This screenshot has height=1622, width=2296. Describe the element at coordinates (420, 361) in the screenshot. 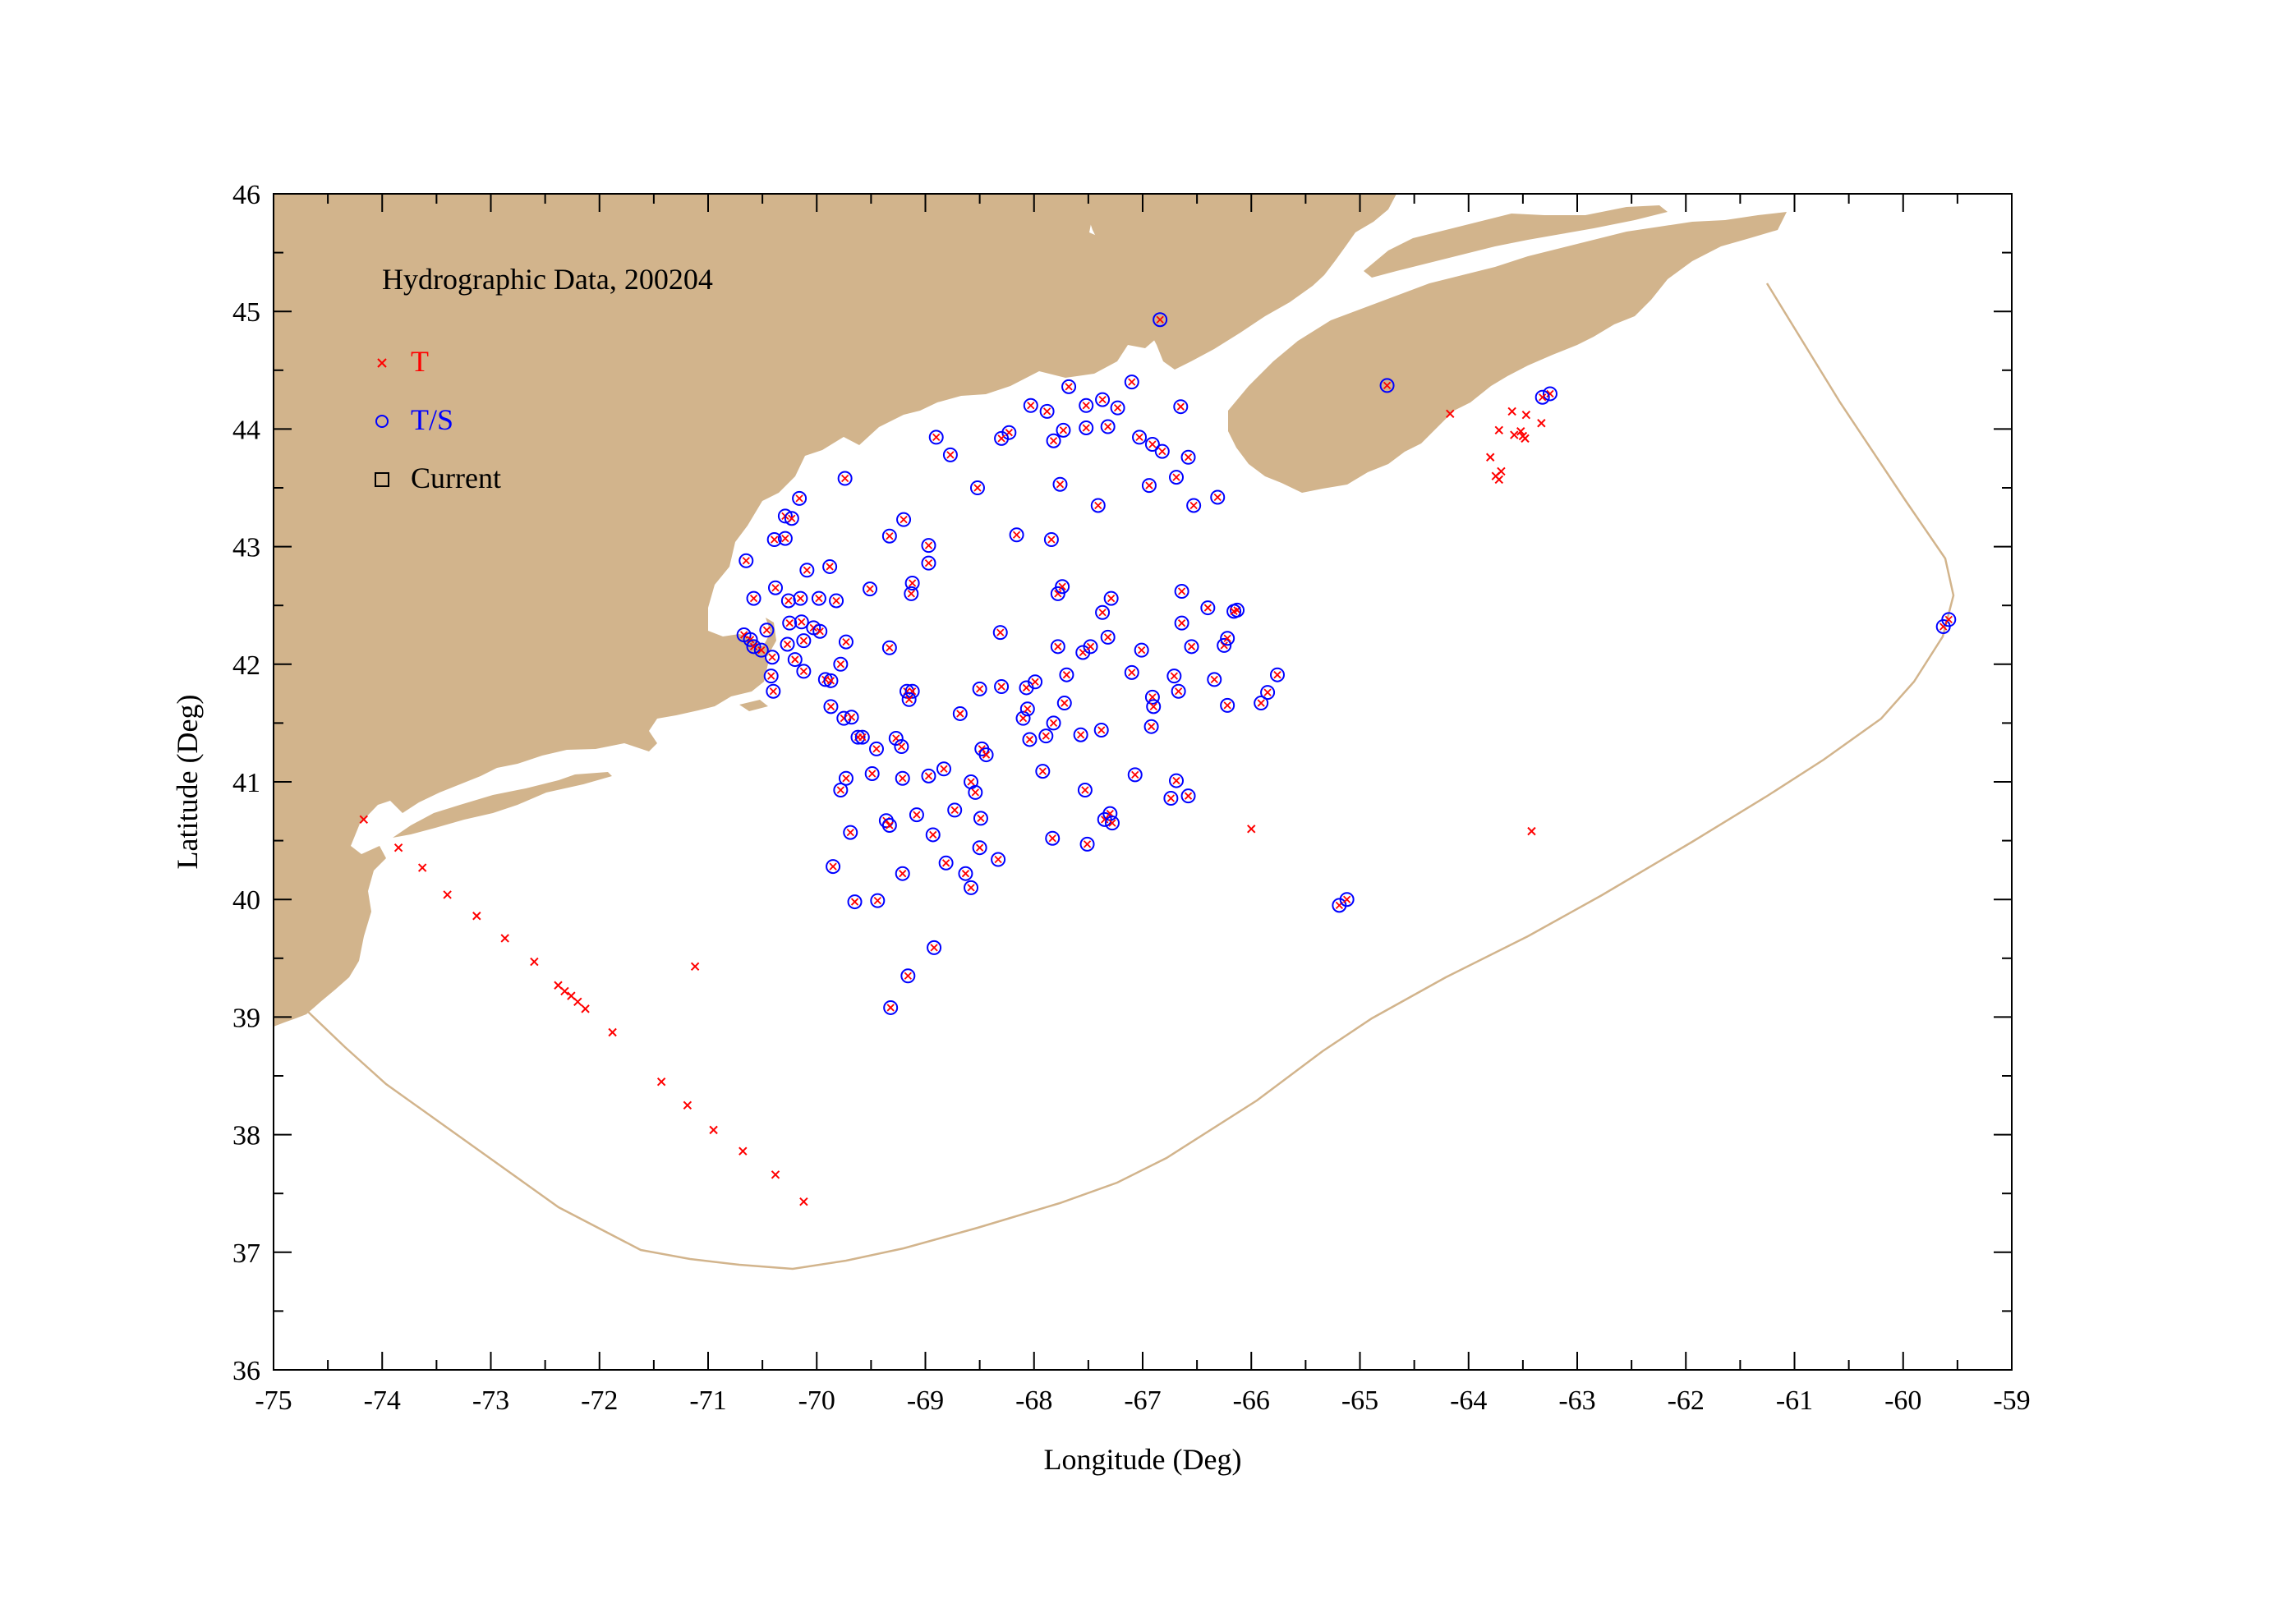

I see `legend-label-t: T` at that location.